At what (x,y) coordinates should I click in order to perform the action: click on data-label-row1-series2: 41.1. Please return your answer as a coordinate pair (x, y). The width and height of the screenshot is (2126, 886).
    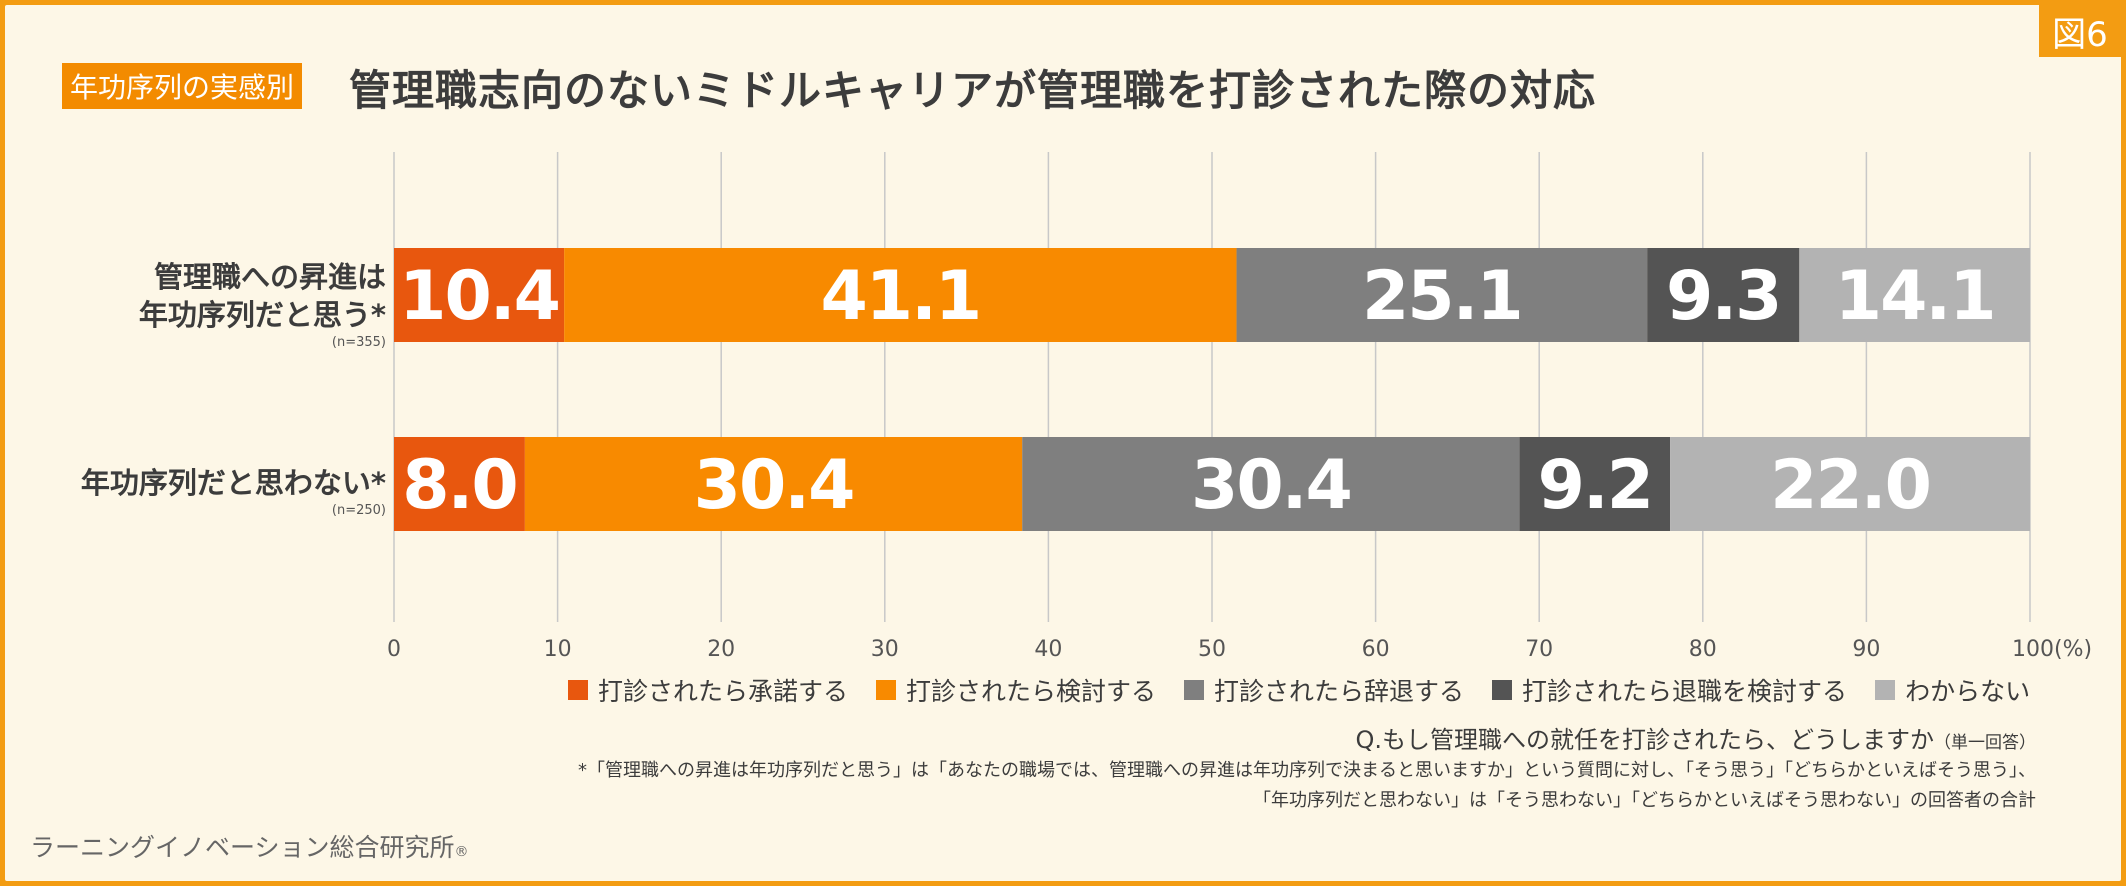
    Looking at the image, I should click on (900, 296).